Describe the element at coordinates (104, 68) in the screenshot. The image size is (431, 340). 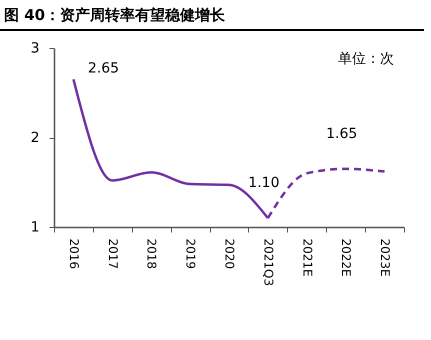
I see `data-label: 2.65` at that location.